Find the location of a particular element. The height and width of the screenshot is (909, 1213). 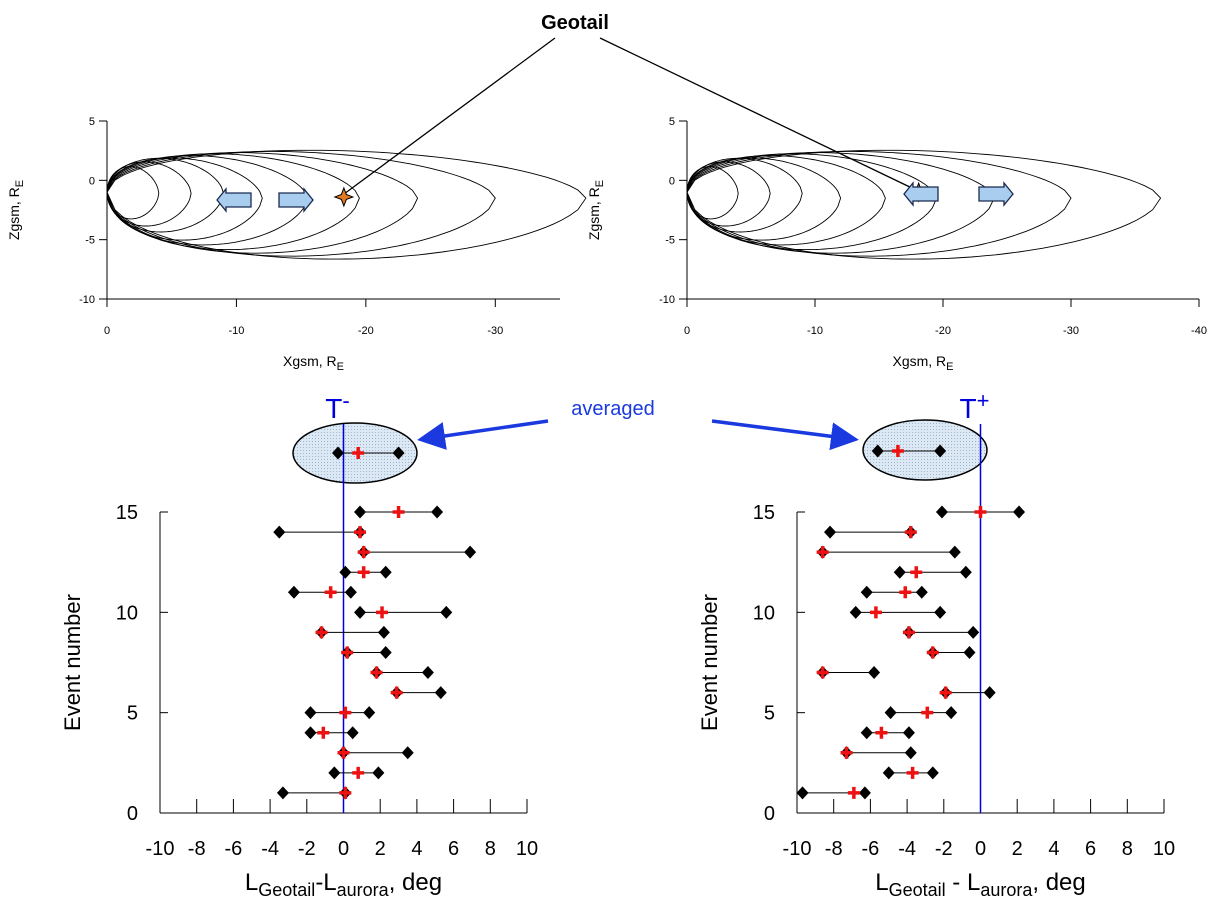

x-tick-label: -6 is located at coordinates (871, 849).